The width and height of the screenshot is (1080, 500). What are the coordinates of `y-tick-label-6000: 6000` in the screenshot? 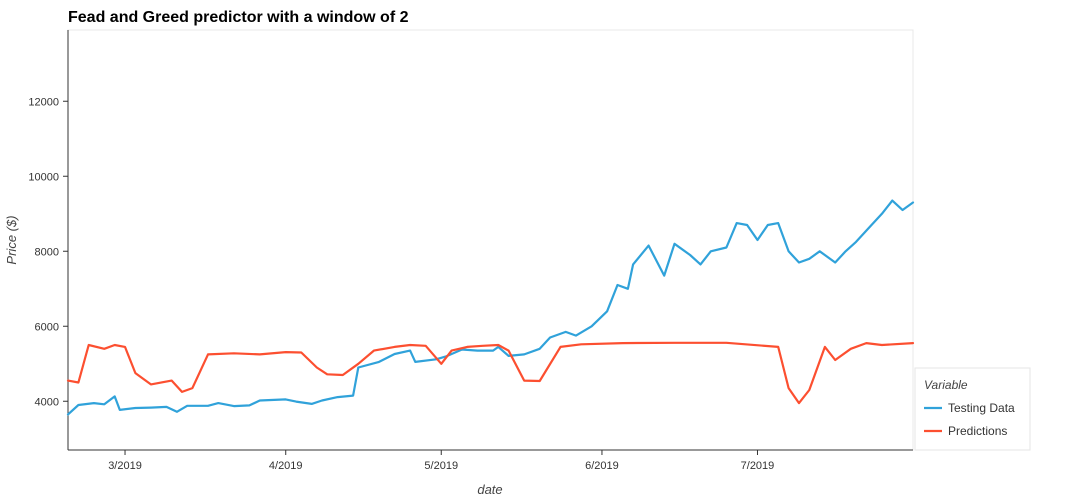 It's located at (47, 327).